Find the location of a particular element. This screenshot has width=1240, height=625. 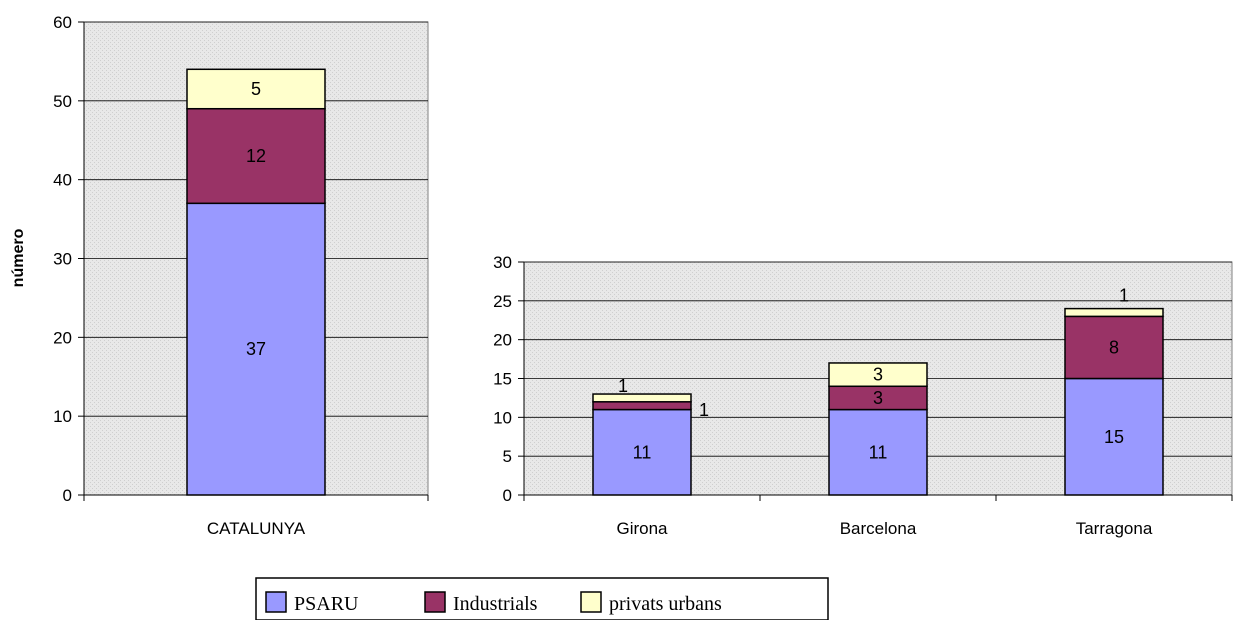

left-ytick-label: 50 is located at coordinates (62, 101).